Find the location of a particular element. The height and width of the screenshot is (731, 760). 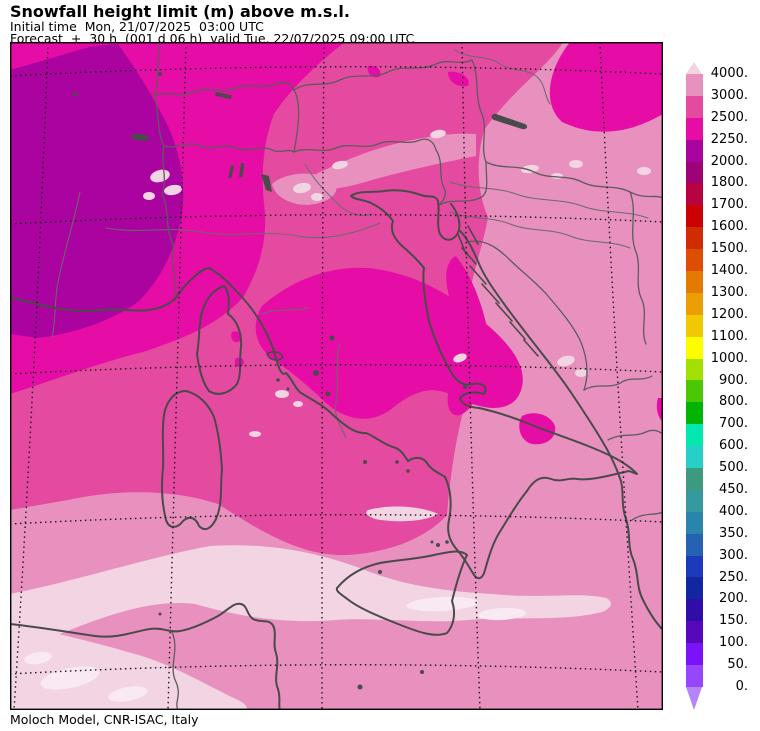

colorbar-label: 1000. is located at coordinates (729, 358).